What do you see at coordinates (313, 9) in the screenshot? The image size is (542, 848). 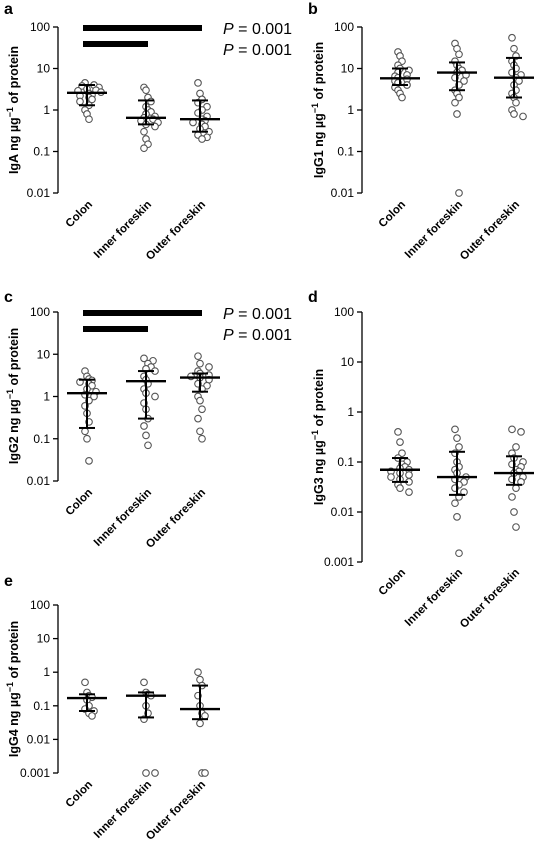 I see `panel-letter: b` at bounding box center [313, 9].